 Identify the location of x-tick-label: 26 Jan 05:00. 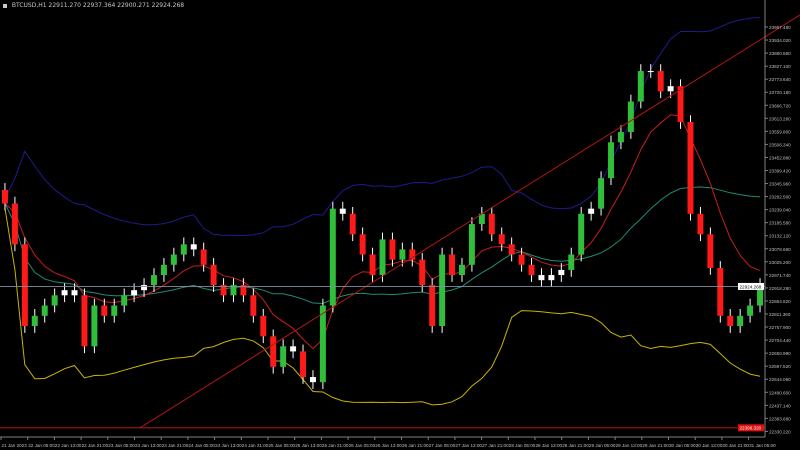
(362, 445).